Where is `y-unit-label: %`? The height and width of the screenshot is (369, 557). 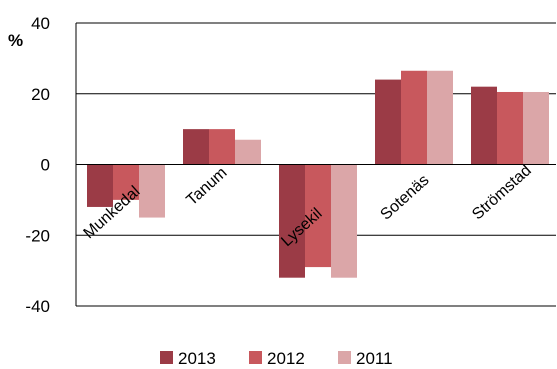 y-unit-label: % is located at coordinates (15, 40).